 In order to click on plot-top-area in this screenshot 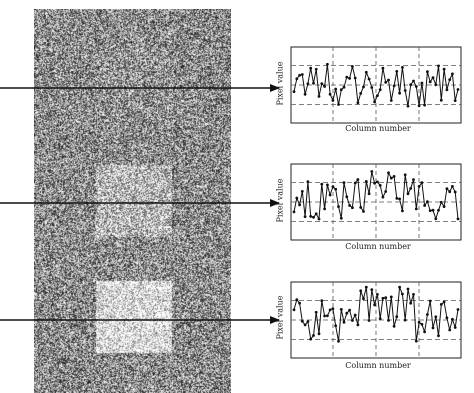, I will do `click(376, 85)`.